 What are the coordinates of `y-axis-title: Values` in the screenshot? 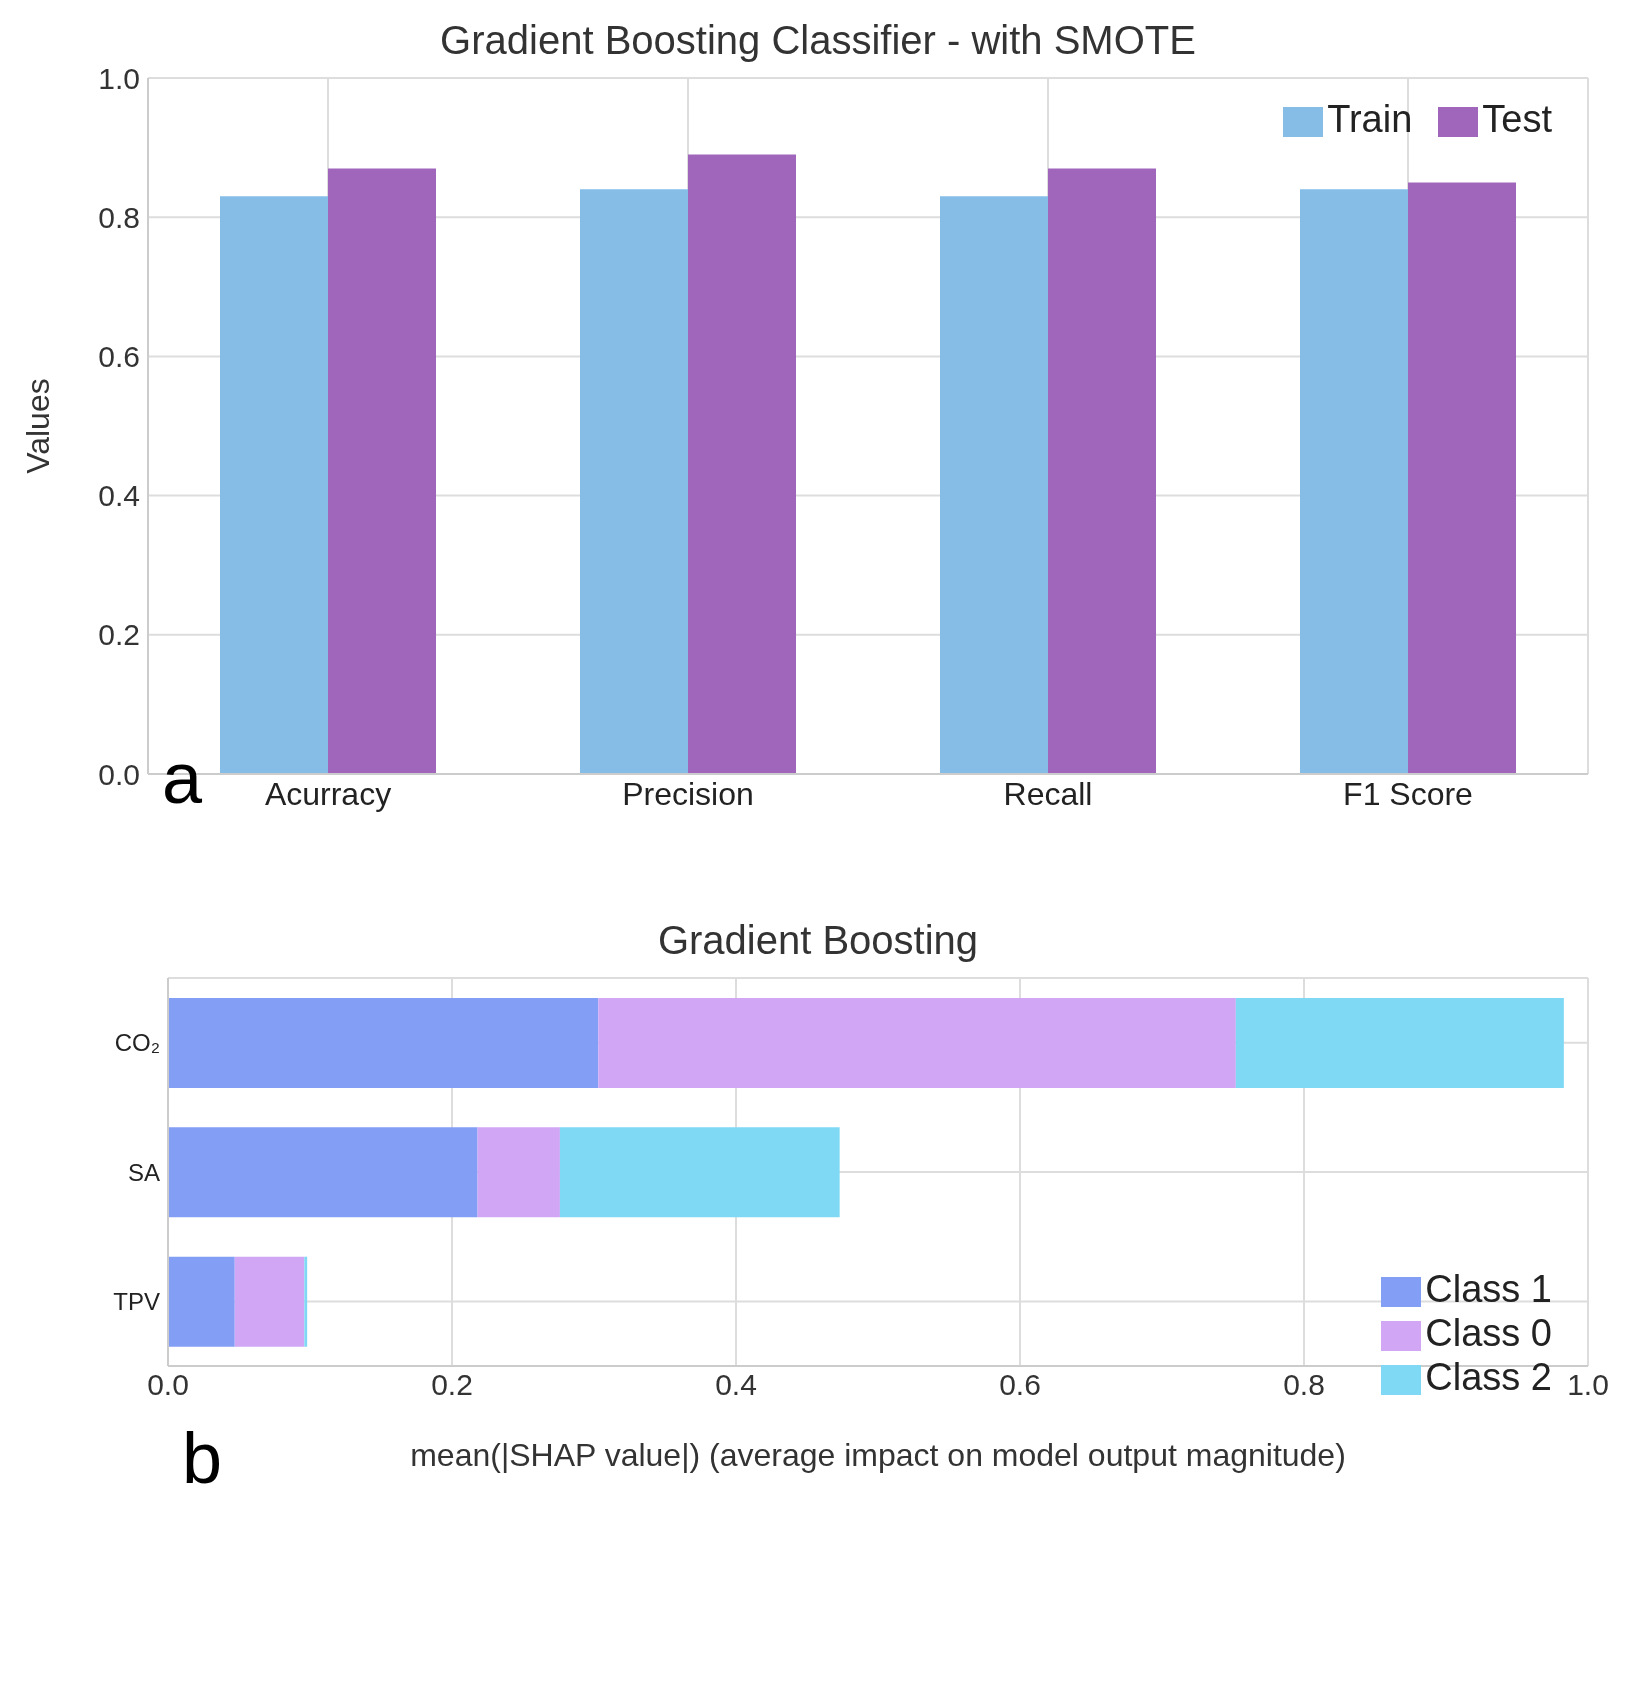 It's located at (38, 426).